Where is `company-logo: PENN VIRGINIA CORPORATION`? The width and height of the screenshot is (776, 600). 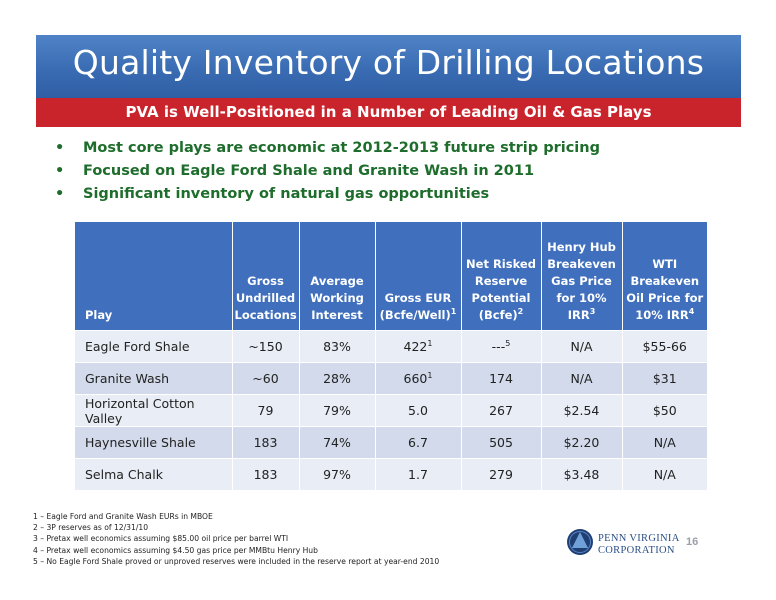
company-logo: PENN VIRGINIA CORPORATION is located at coordinates (631, 545).